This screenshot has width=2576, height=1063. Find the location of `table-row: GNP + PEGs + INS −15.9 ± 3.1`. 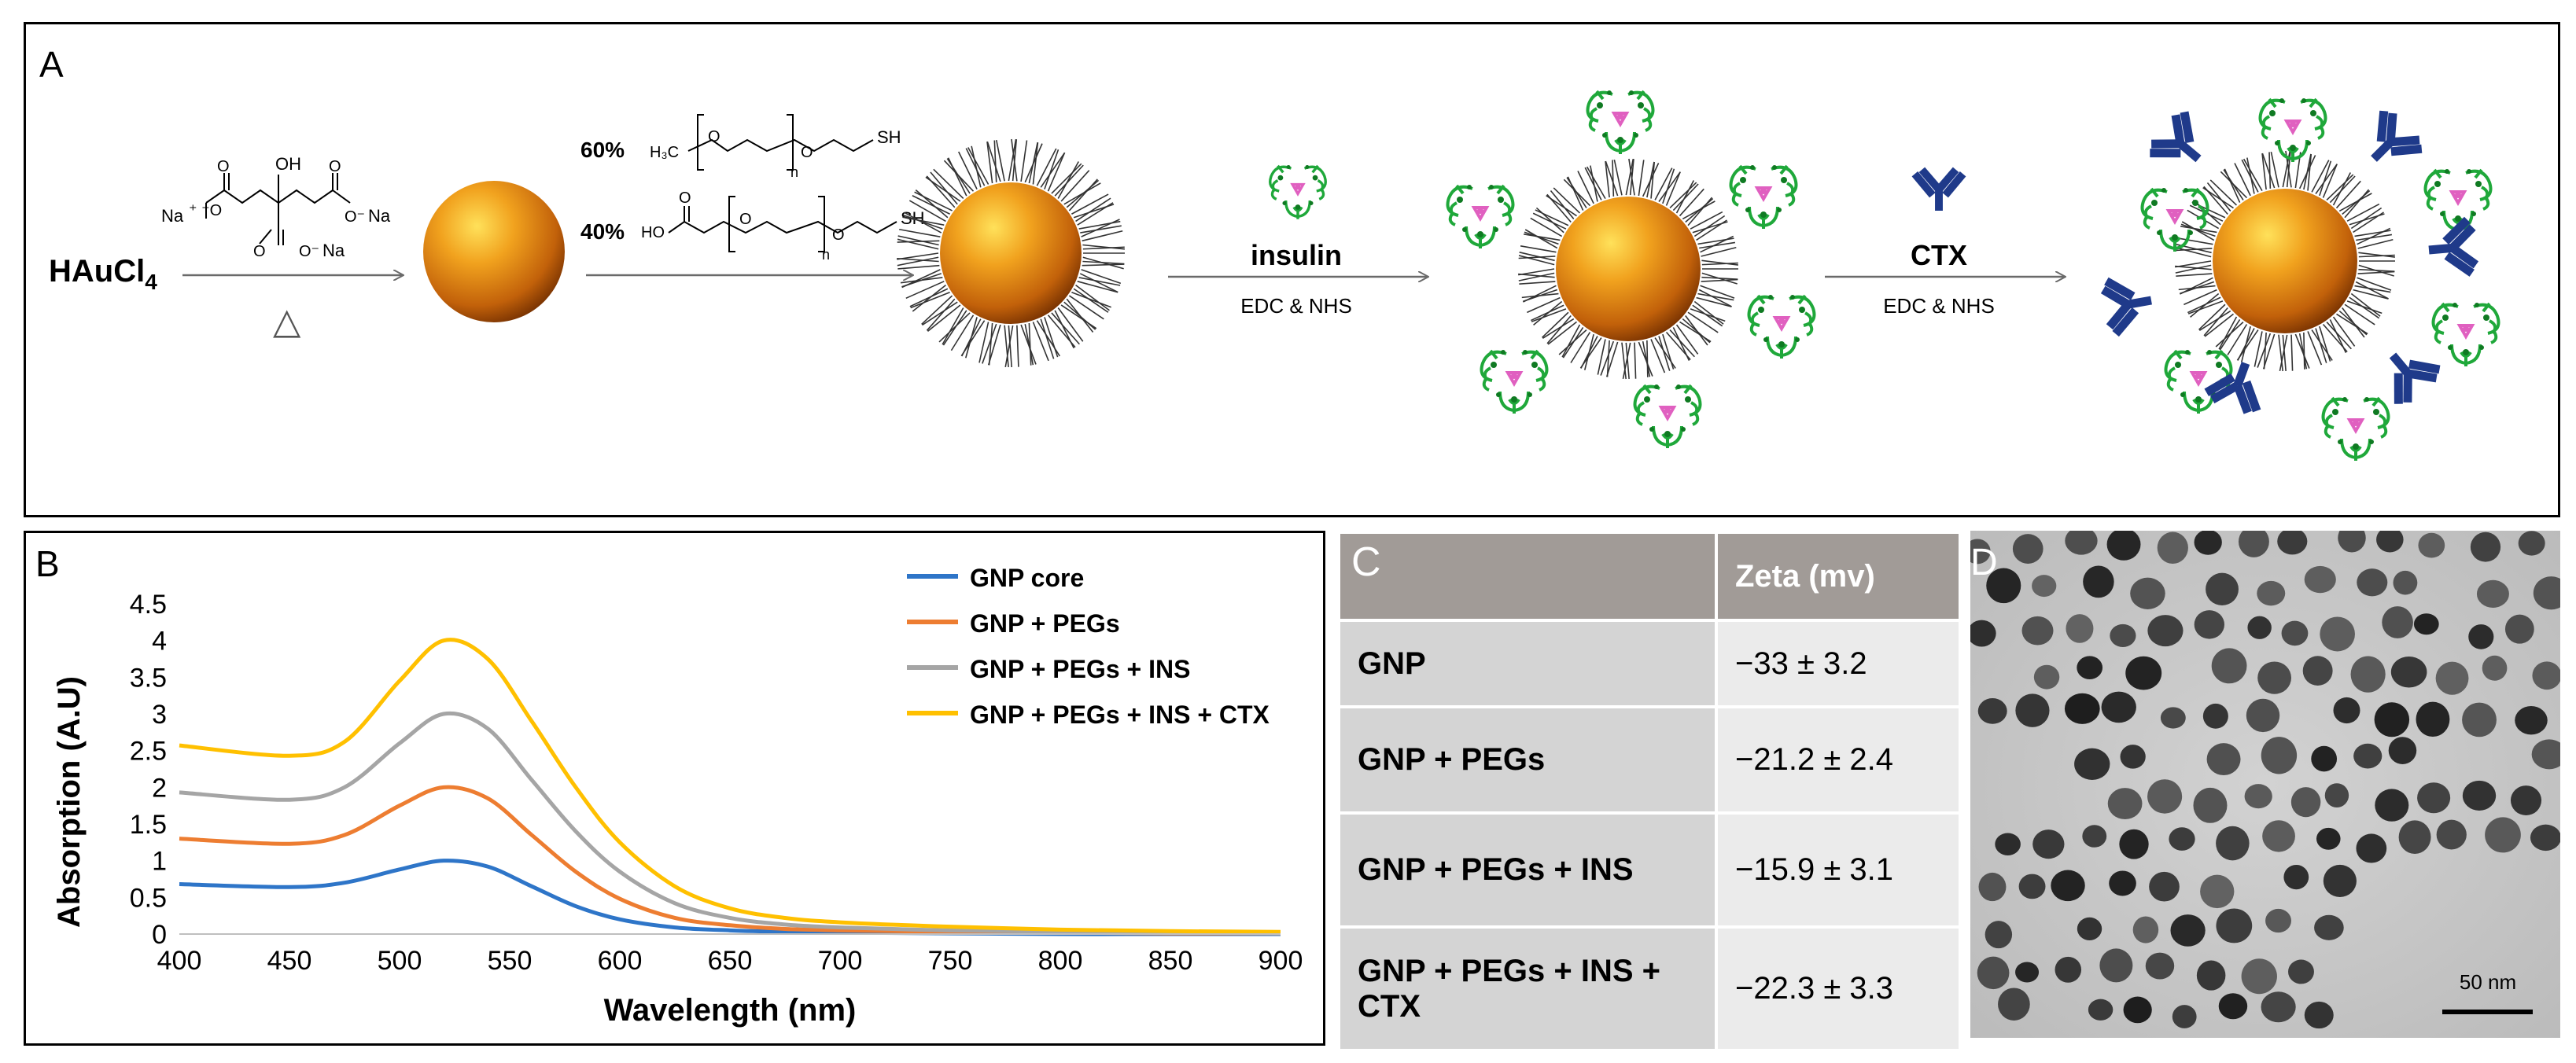

table-row: GNP + PEGs + INS −15.9 ± 3.1 is located at coordinates (1649, 870).